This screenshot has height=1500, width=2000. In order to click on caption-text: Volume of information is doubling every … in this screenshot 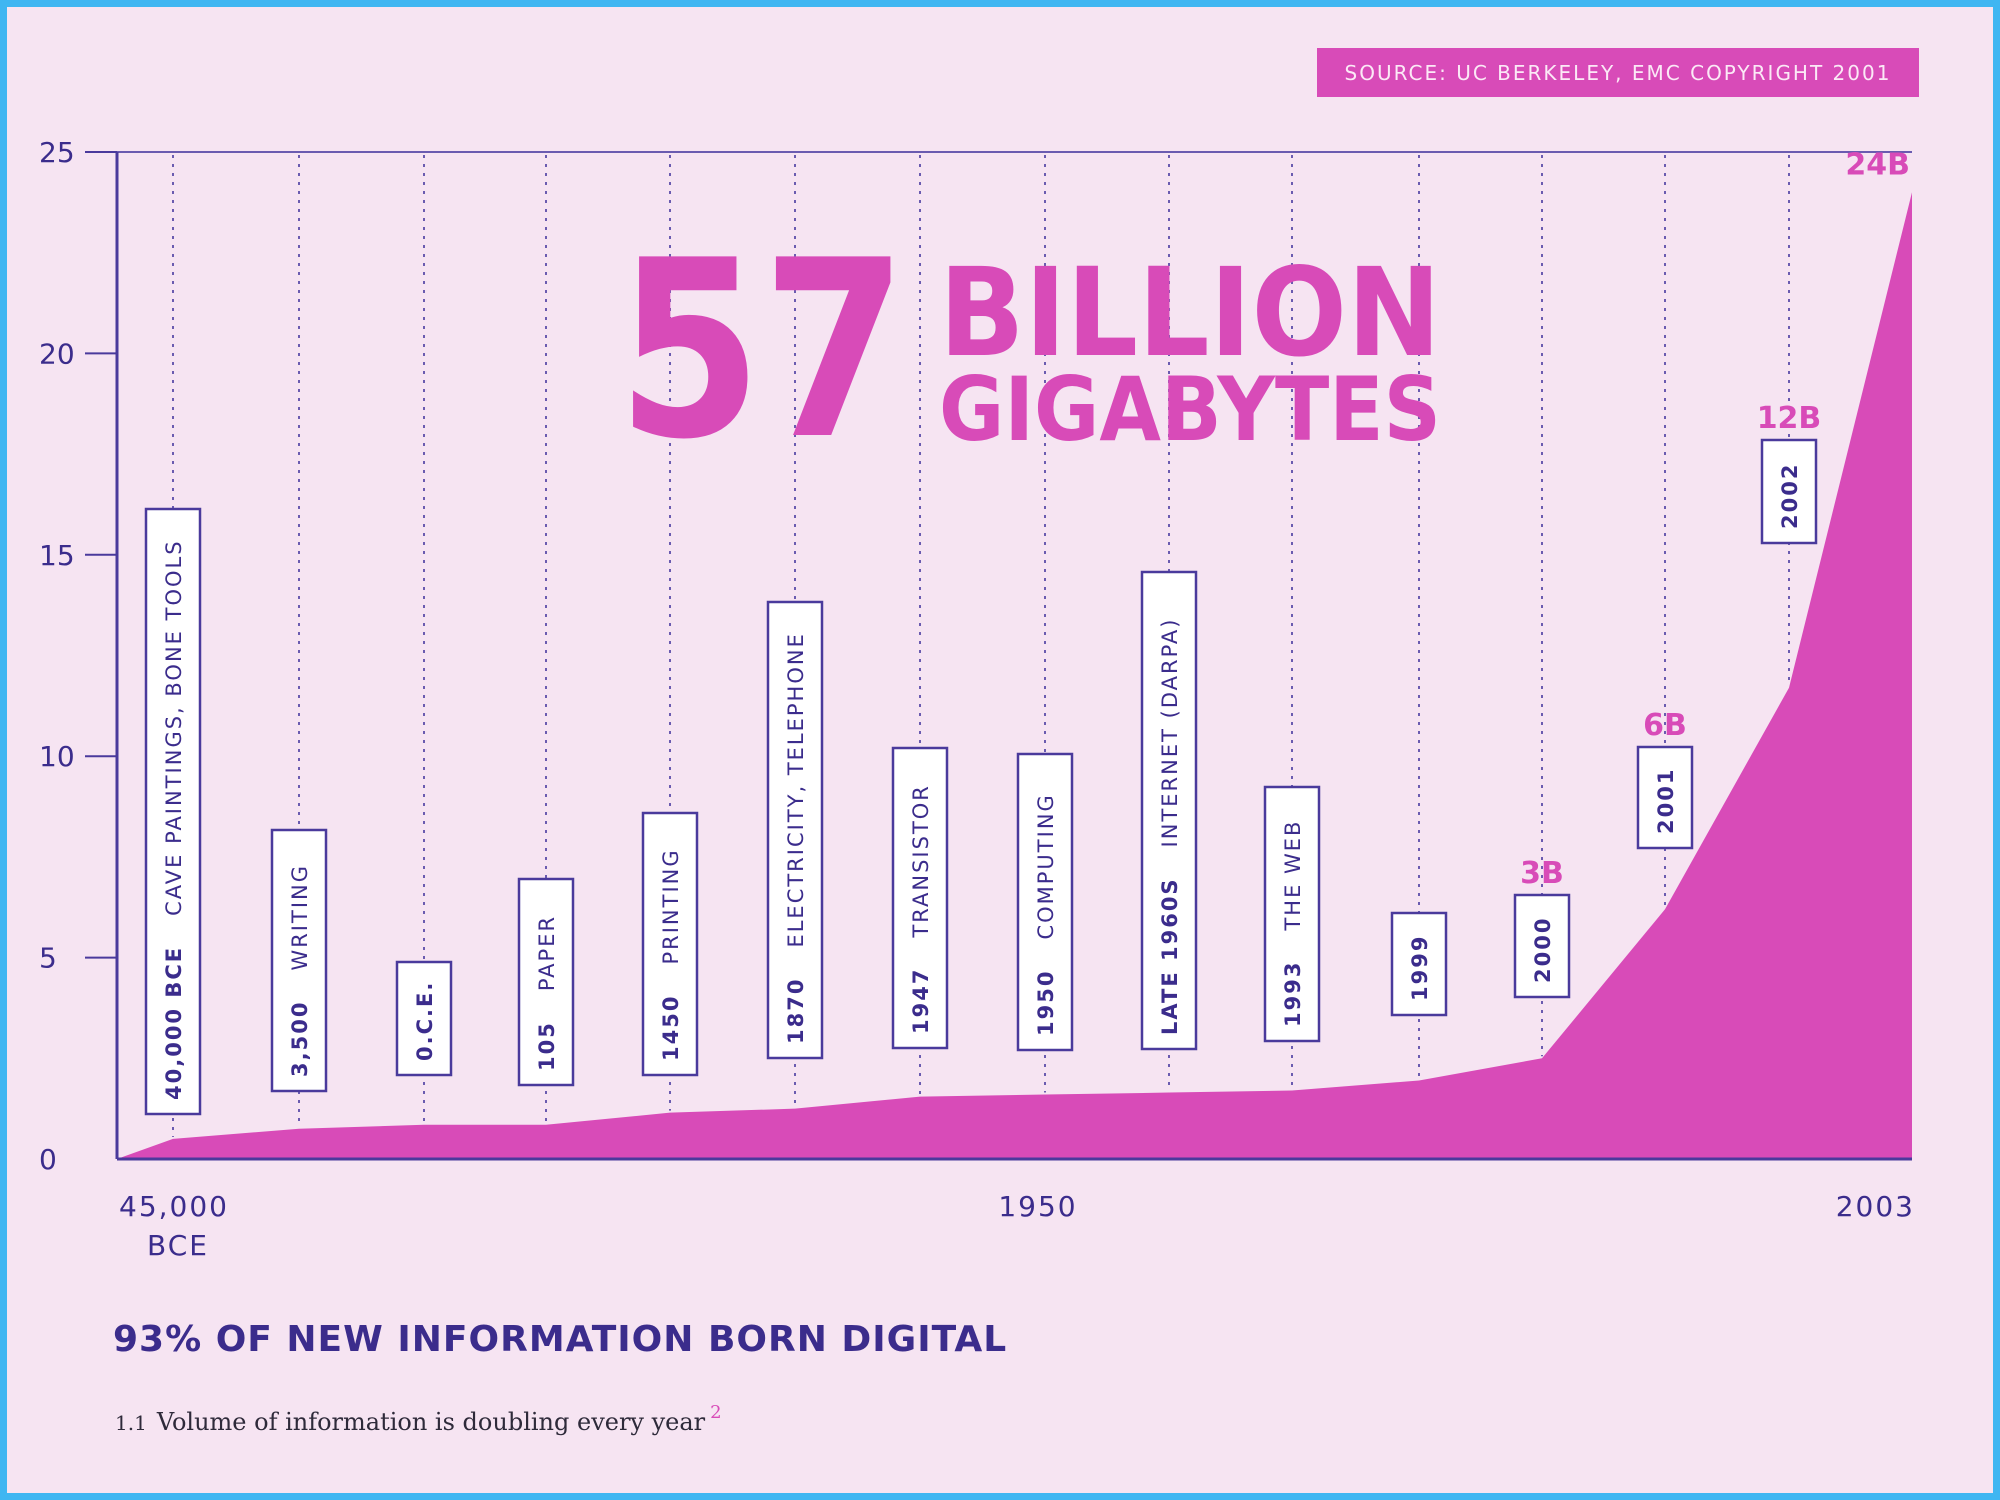, I will do `click(431, 1422)`.